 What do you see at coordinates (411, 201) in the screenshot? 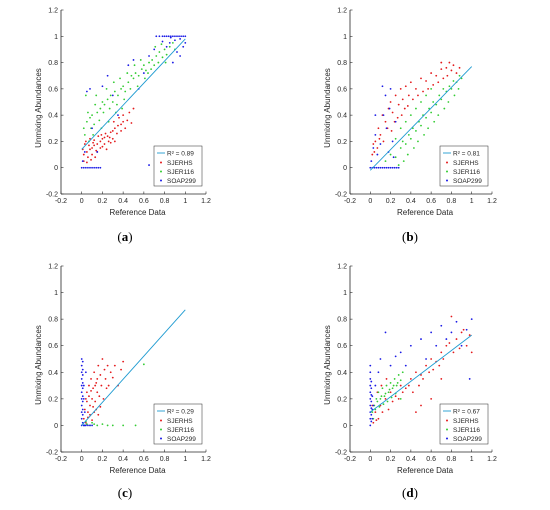
I see `x-tick-label: 0.4` at bounding box center [411, 201].